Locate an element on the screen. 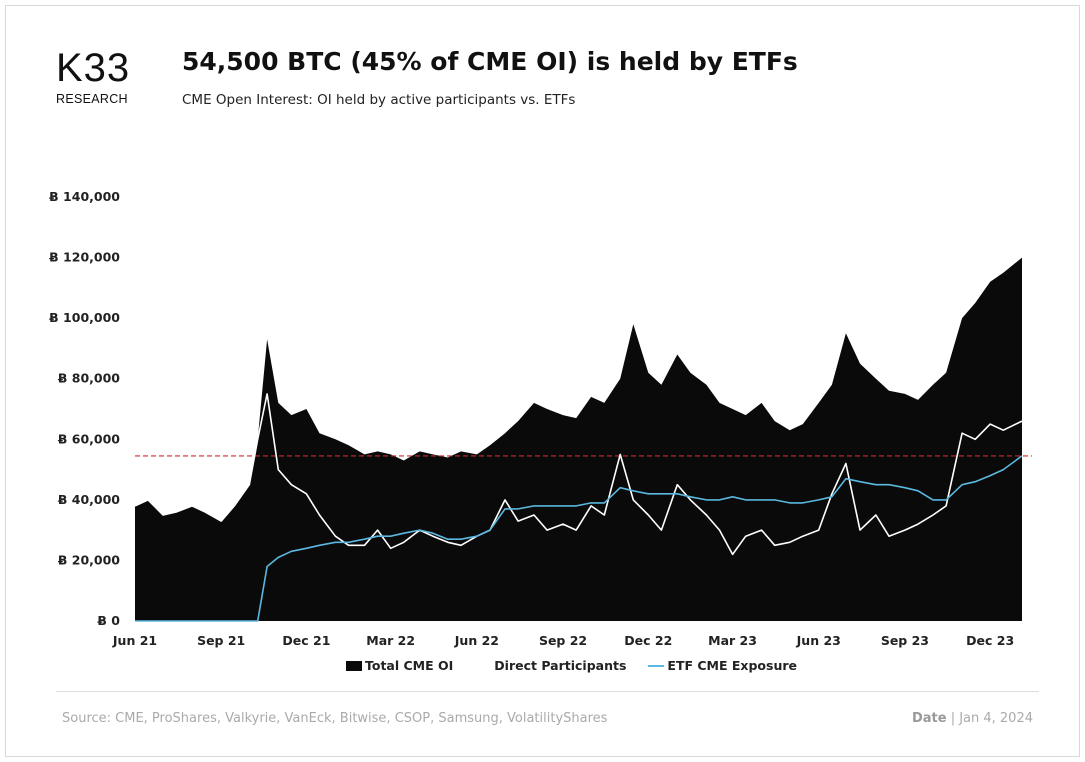 The image size is (1085, 762). logo-text: K33 is located at coordinates (93, 68).